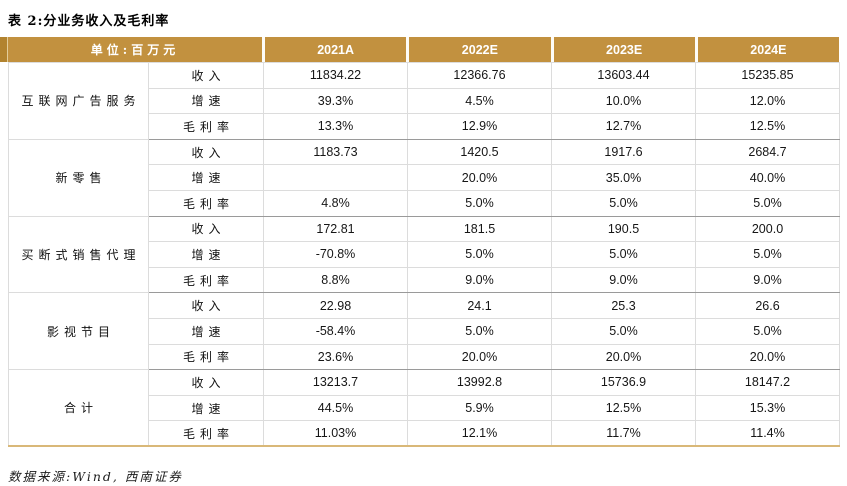  What do you see at coordinates (78, 408) in the screenshot?
I see `group-name-cell: 合计` at bounding box center [78, 408].